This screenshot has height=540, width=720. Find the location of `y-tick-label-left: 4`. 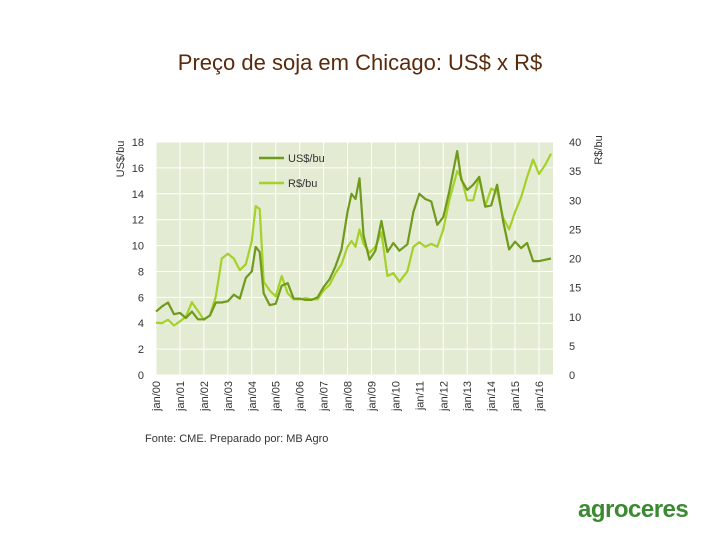

y-tick-label-left: 4 is located at coordinates (141, 324).